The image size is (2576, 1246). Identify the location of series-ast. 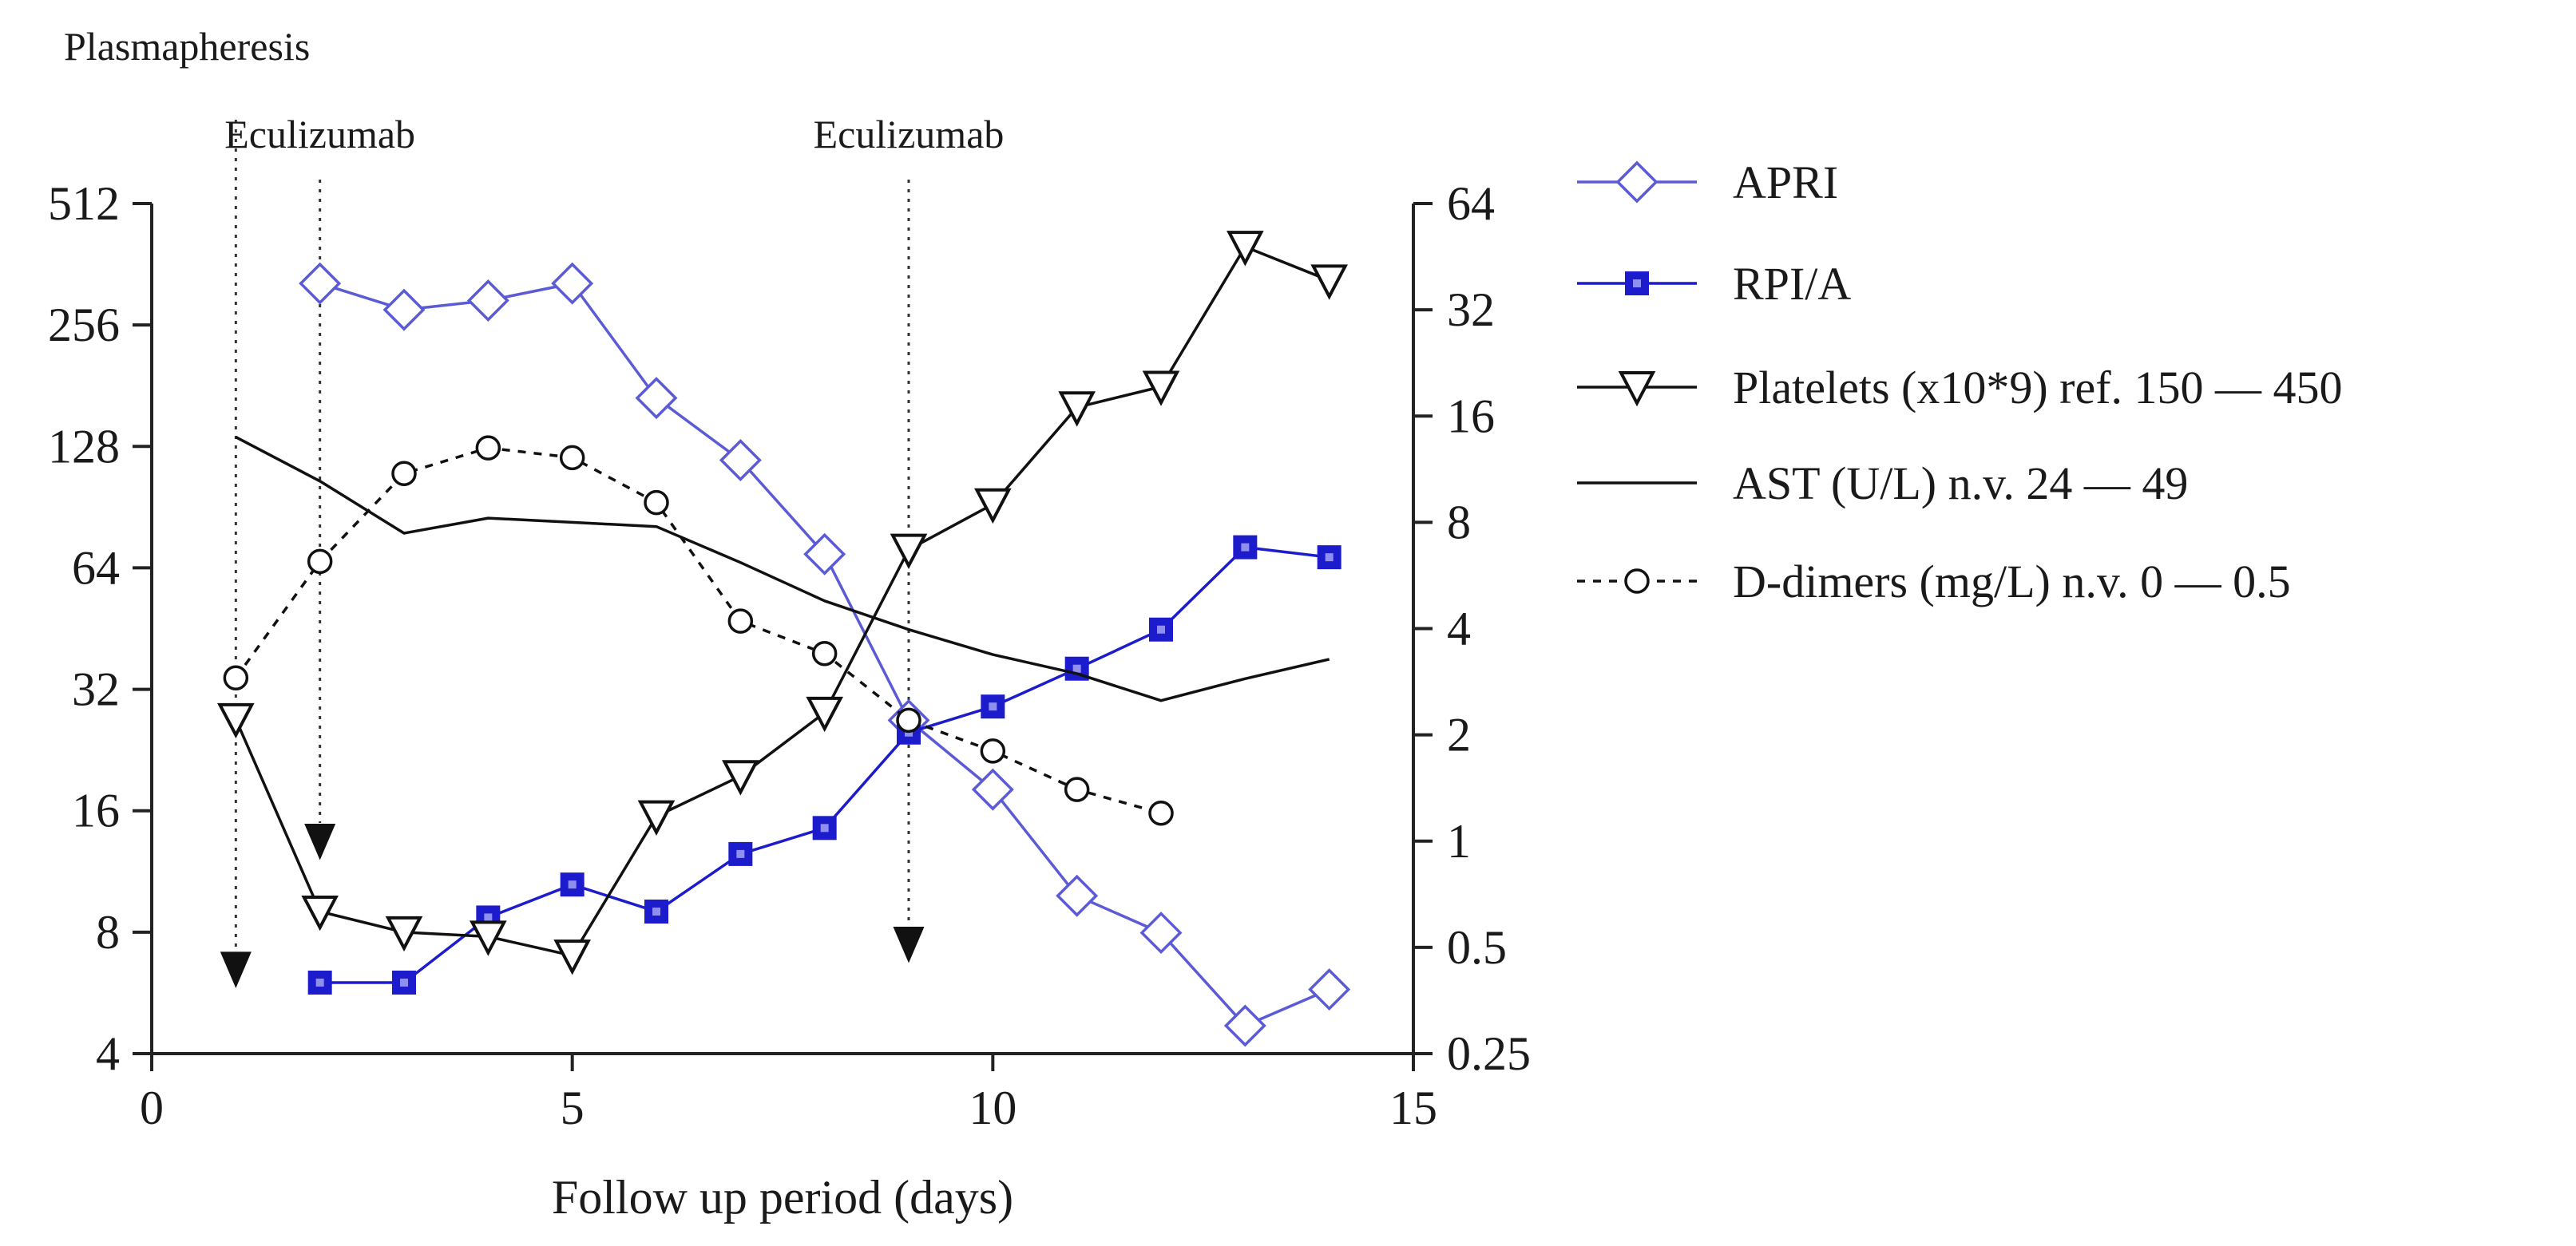
(782, 569).